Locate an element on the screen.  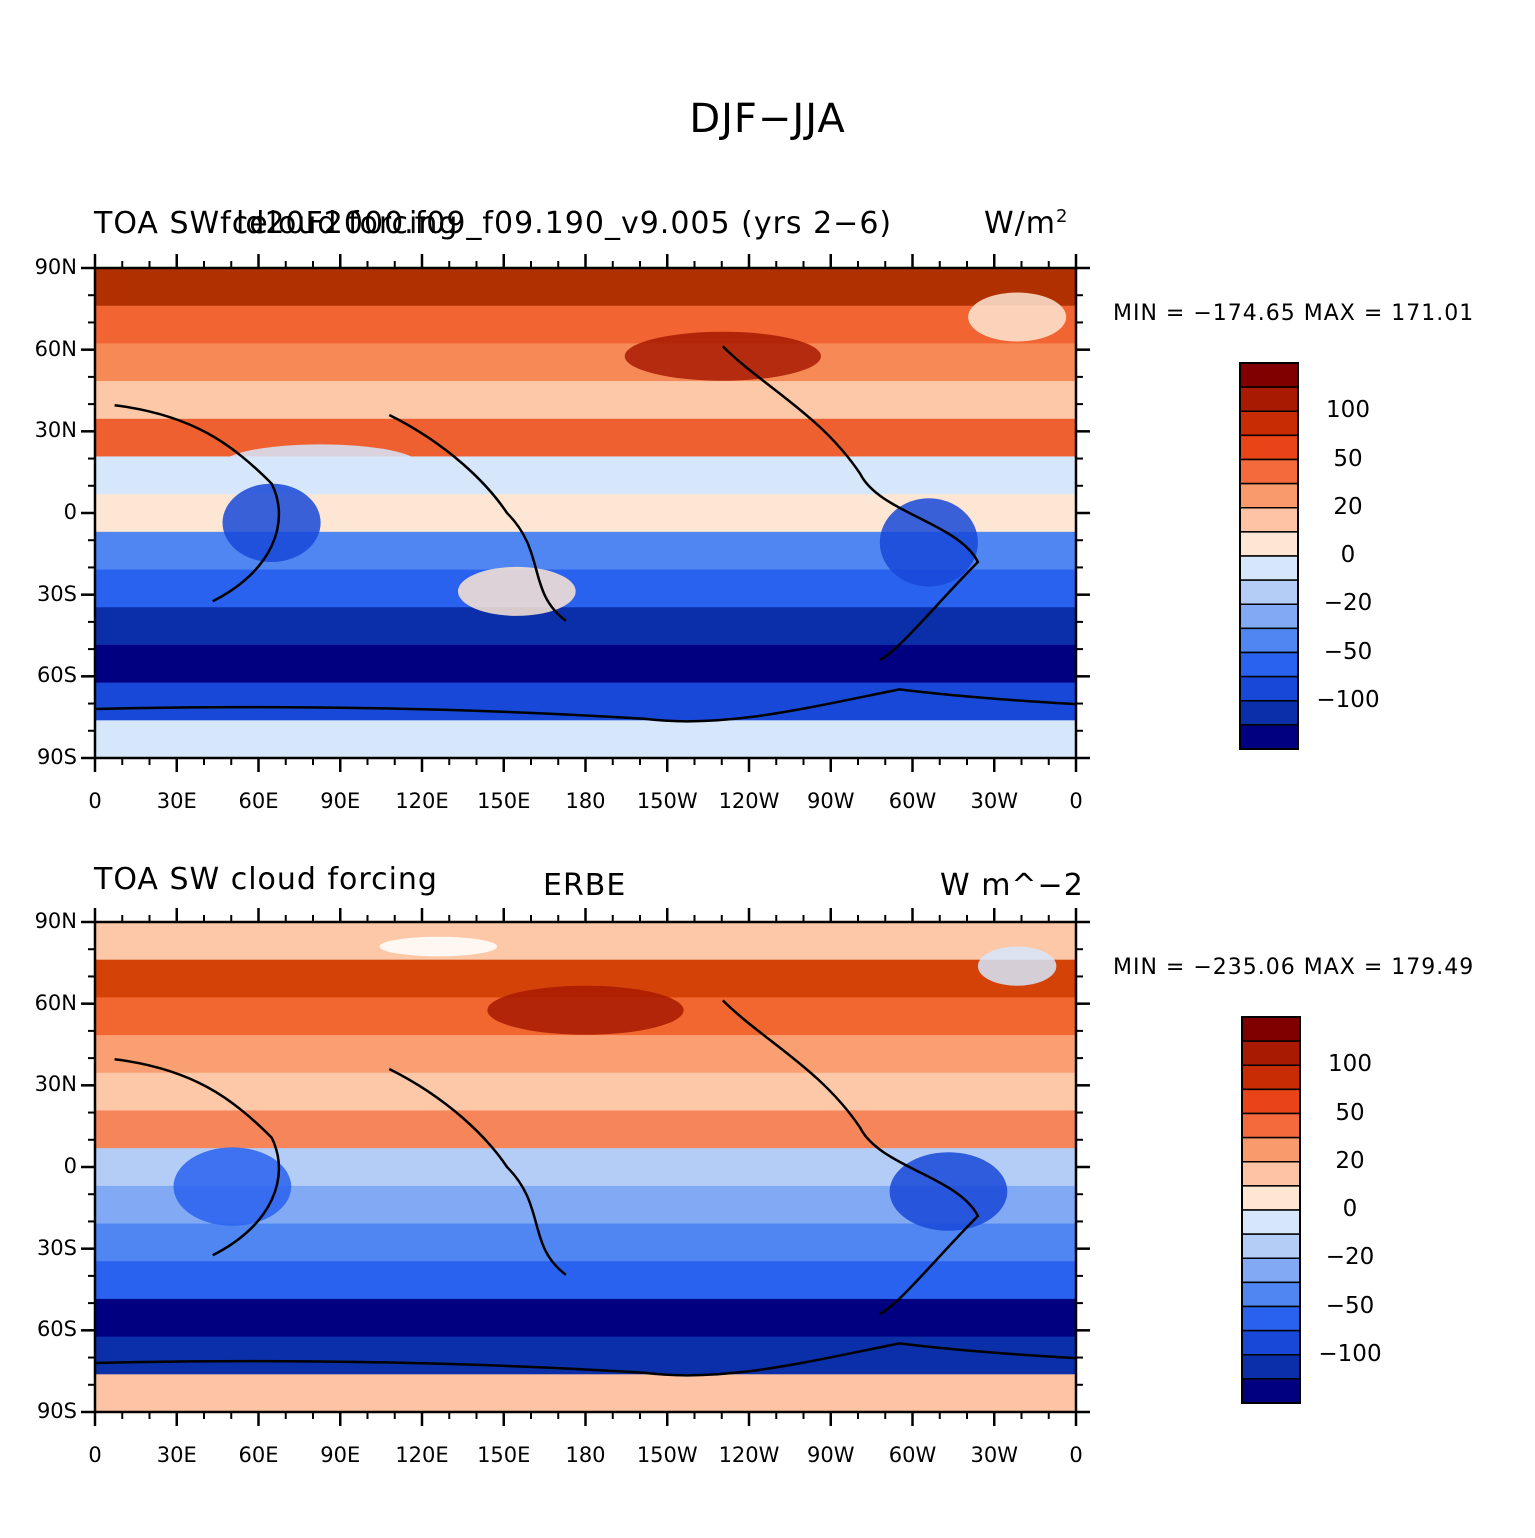
colorbar-label: 0 is located at coordinates (1350, 1209).